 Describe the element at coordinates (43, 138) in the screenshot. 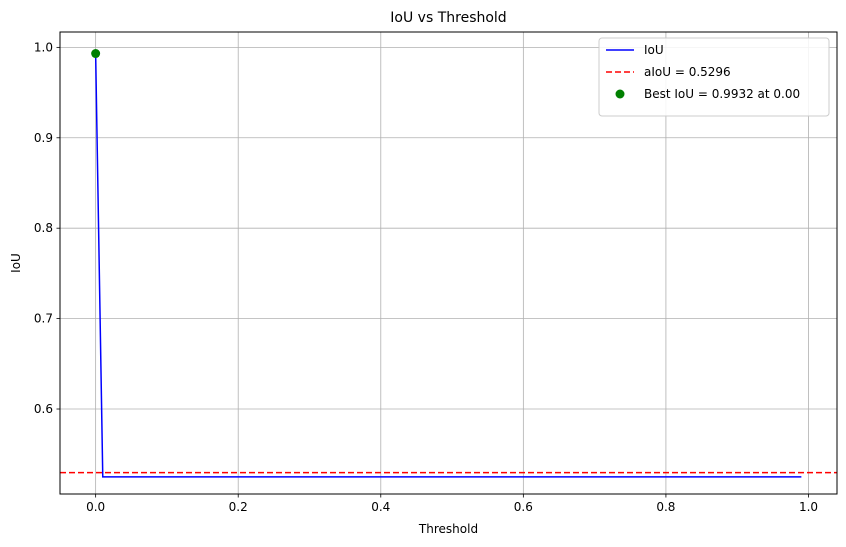

I see `y-tick-label: 0.9` at that location.